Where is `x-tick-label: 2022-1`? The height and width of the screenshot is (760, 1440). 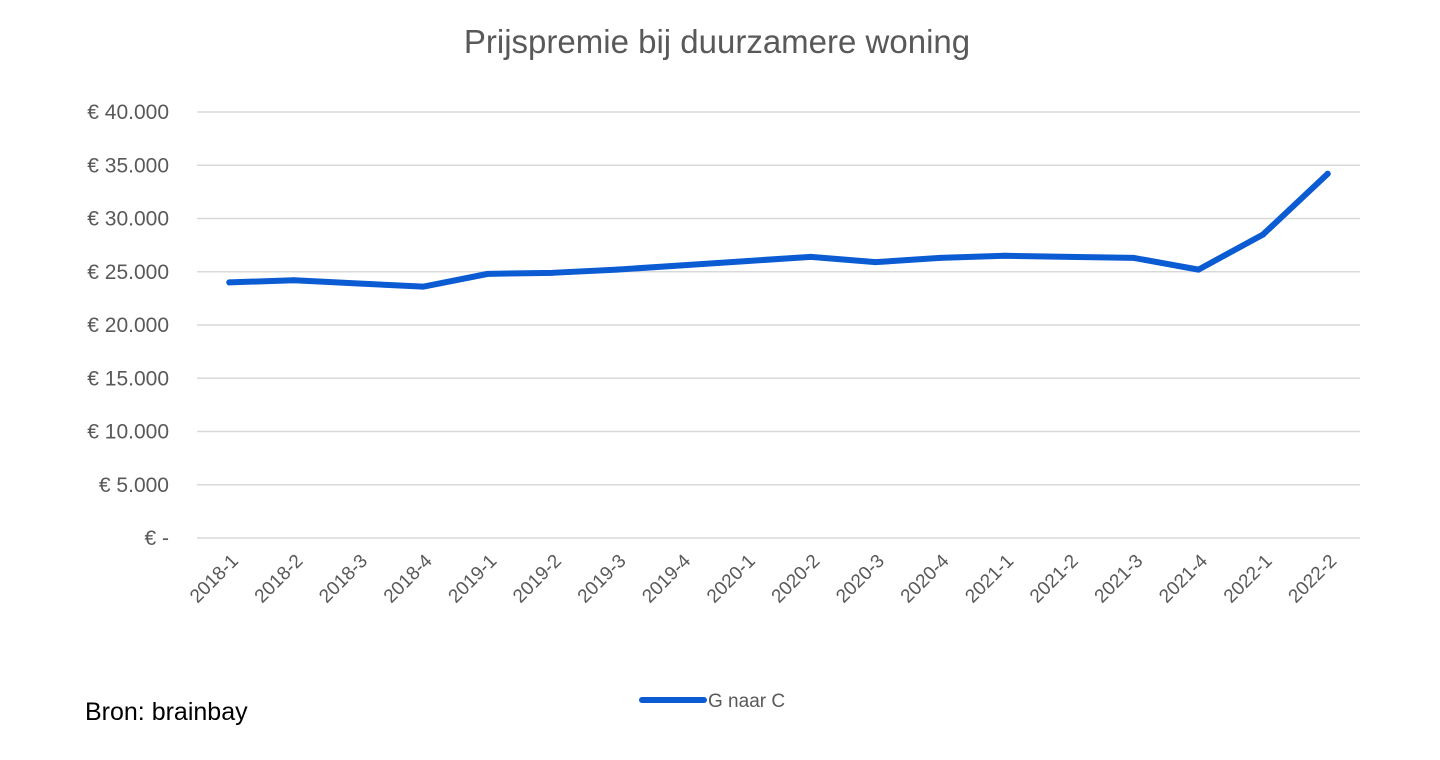 x-tick-label: 2022-1 is located at coordinates (1248, 579).